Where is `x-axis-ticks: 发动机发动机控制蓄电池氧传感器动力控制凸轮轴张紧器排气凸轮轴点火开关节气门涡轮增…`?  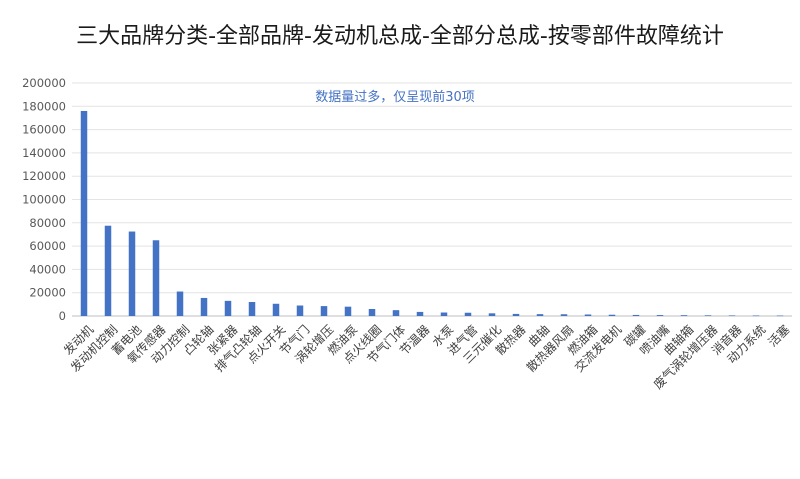
x-axis-ticks: 发动机发动机控制蓄电池氧传感器动力控制凸轮轴张紧器排气凸轮轴点火开关节气门涡轮增… is located at coordinates (426, 357).